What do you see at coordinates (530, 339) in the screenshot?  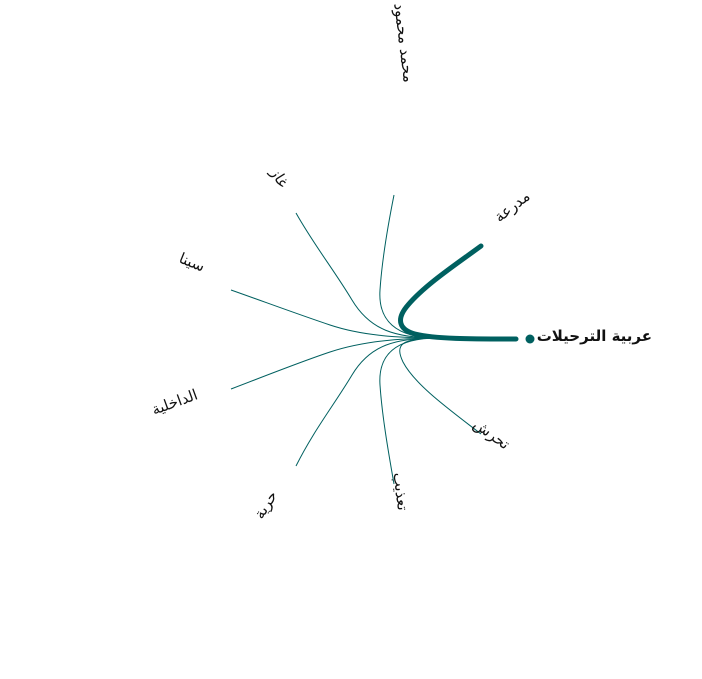 I see `focus-node-dot` at bounding box center [530, 339].